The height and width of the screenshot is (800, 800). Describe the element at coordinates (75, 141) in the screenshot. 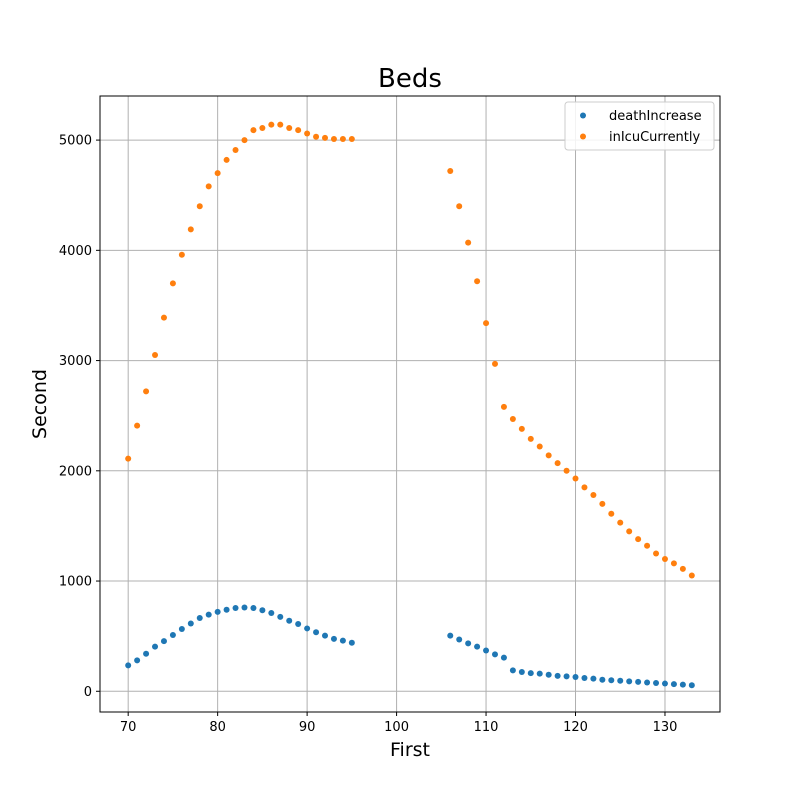

I see `y-tick-label: 5000` at that location.